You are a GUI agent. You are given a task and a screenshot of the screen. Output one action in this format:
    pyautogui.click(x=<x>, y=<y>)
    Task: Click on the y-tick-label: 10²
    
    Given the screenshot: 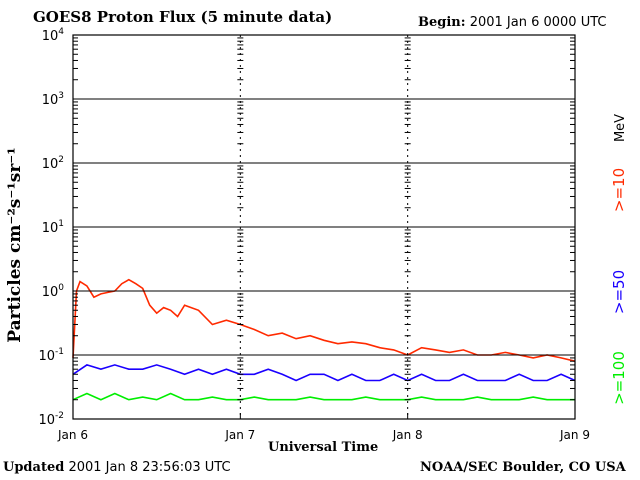 What is the action you would take?
    pyautogui.click(x=53, y=163)
    